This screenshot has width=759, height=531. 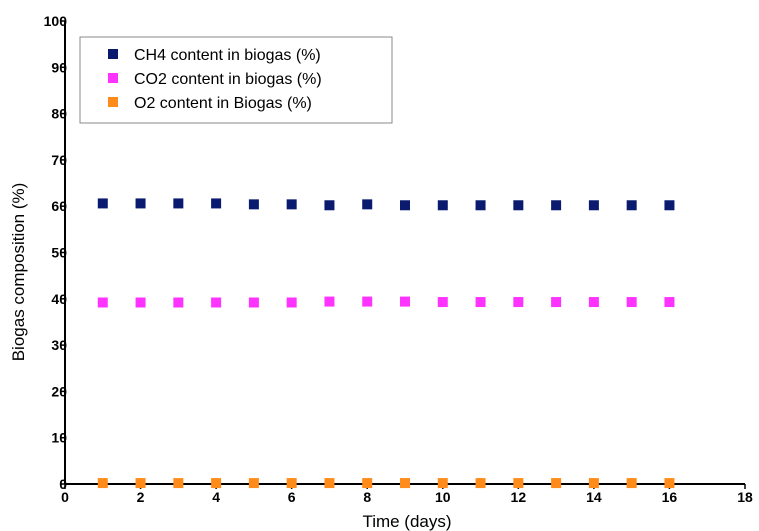 What do you see at coordinates (670, 497) in the screenshot?
I see `x-tick-label: 16` at bounding box center [670, 497].